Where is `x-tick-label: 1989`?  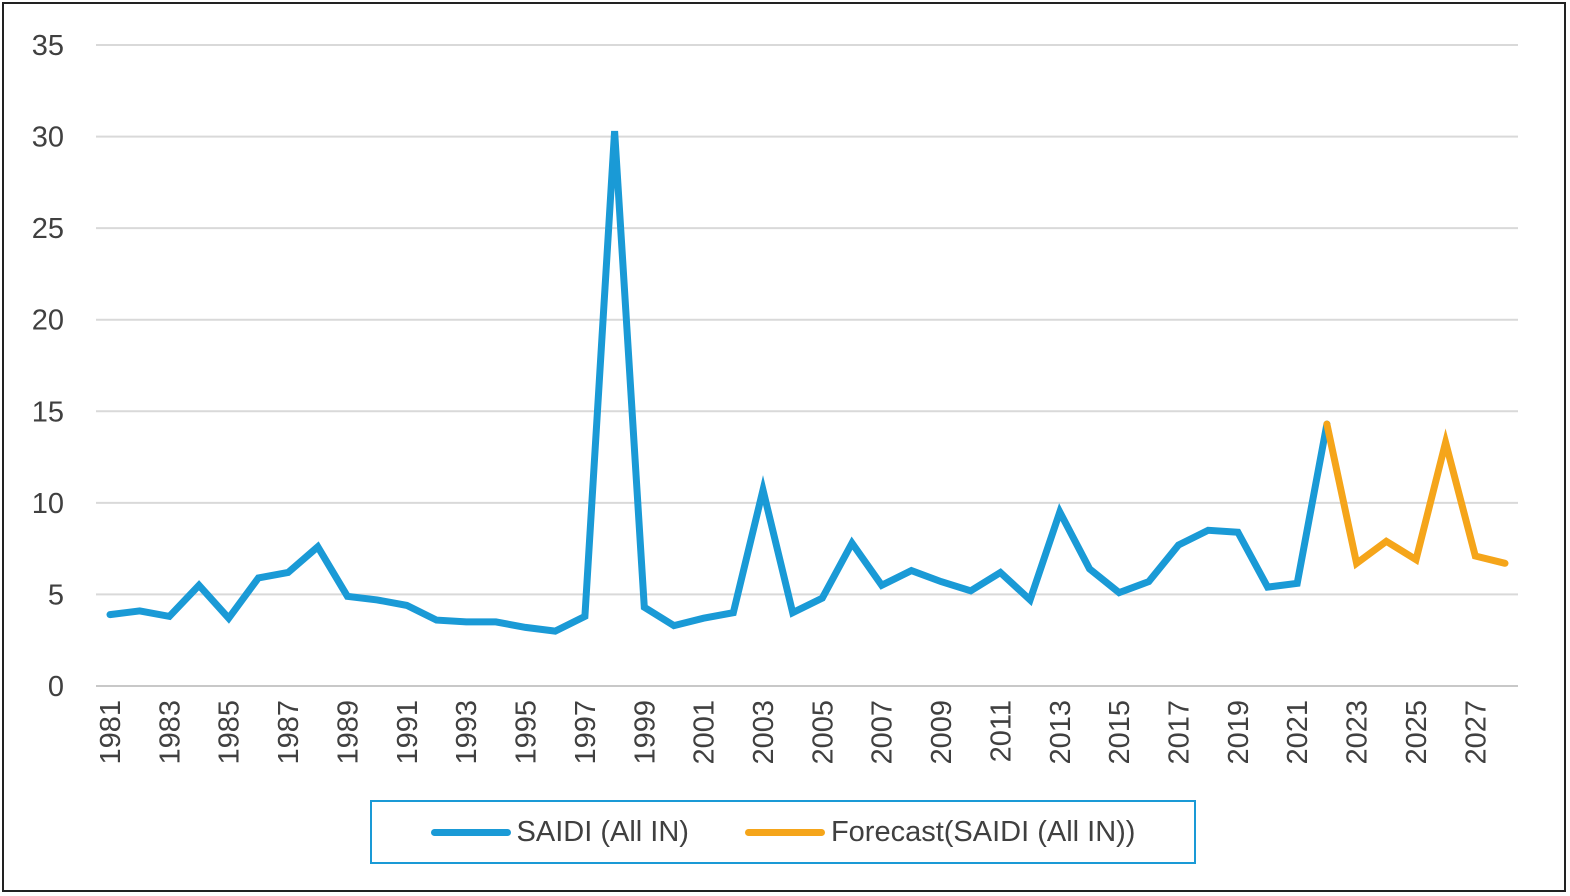 x-tick-label: 1989 is located at coordinates (348, 732).